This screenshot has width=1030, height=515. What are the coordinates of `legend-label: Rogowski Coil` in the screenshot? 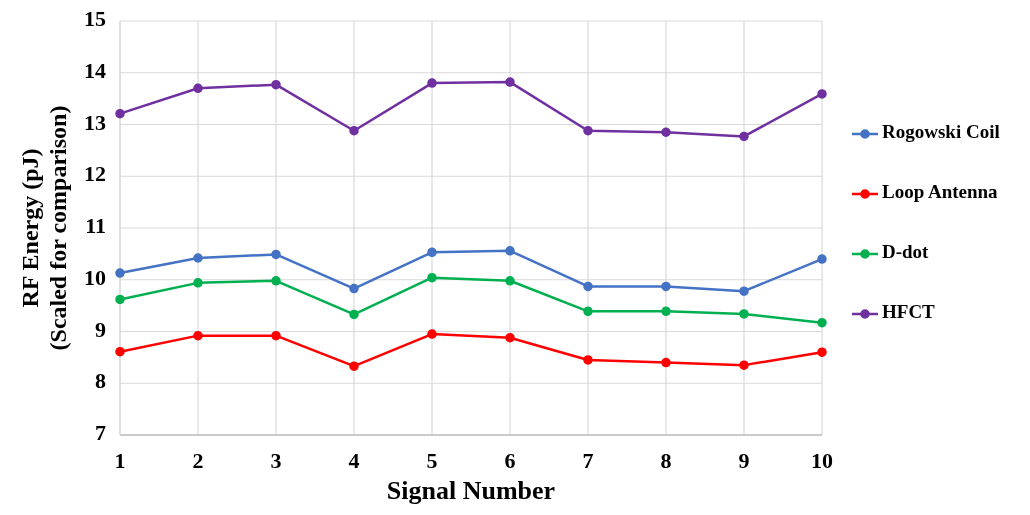 It's located at (941, 132).